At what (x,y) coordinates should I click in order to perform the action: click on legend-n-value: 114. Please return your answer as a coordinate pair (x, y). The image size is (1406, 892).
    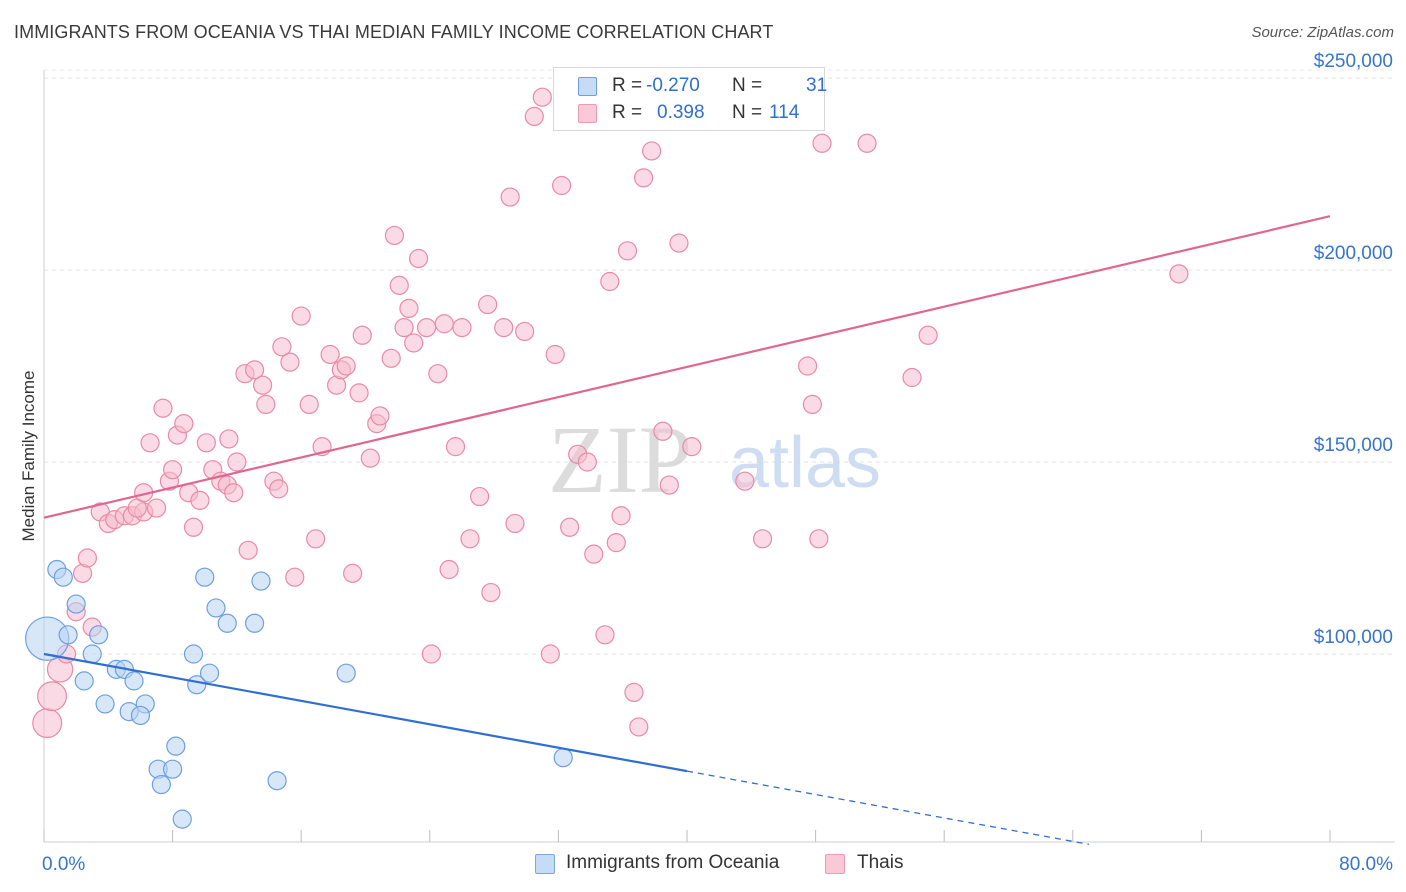
    Looking at the image, I should click on (784, 112).